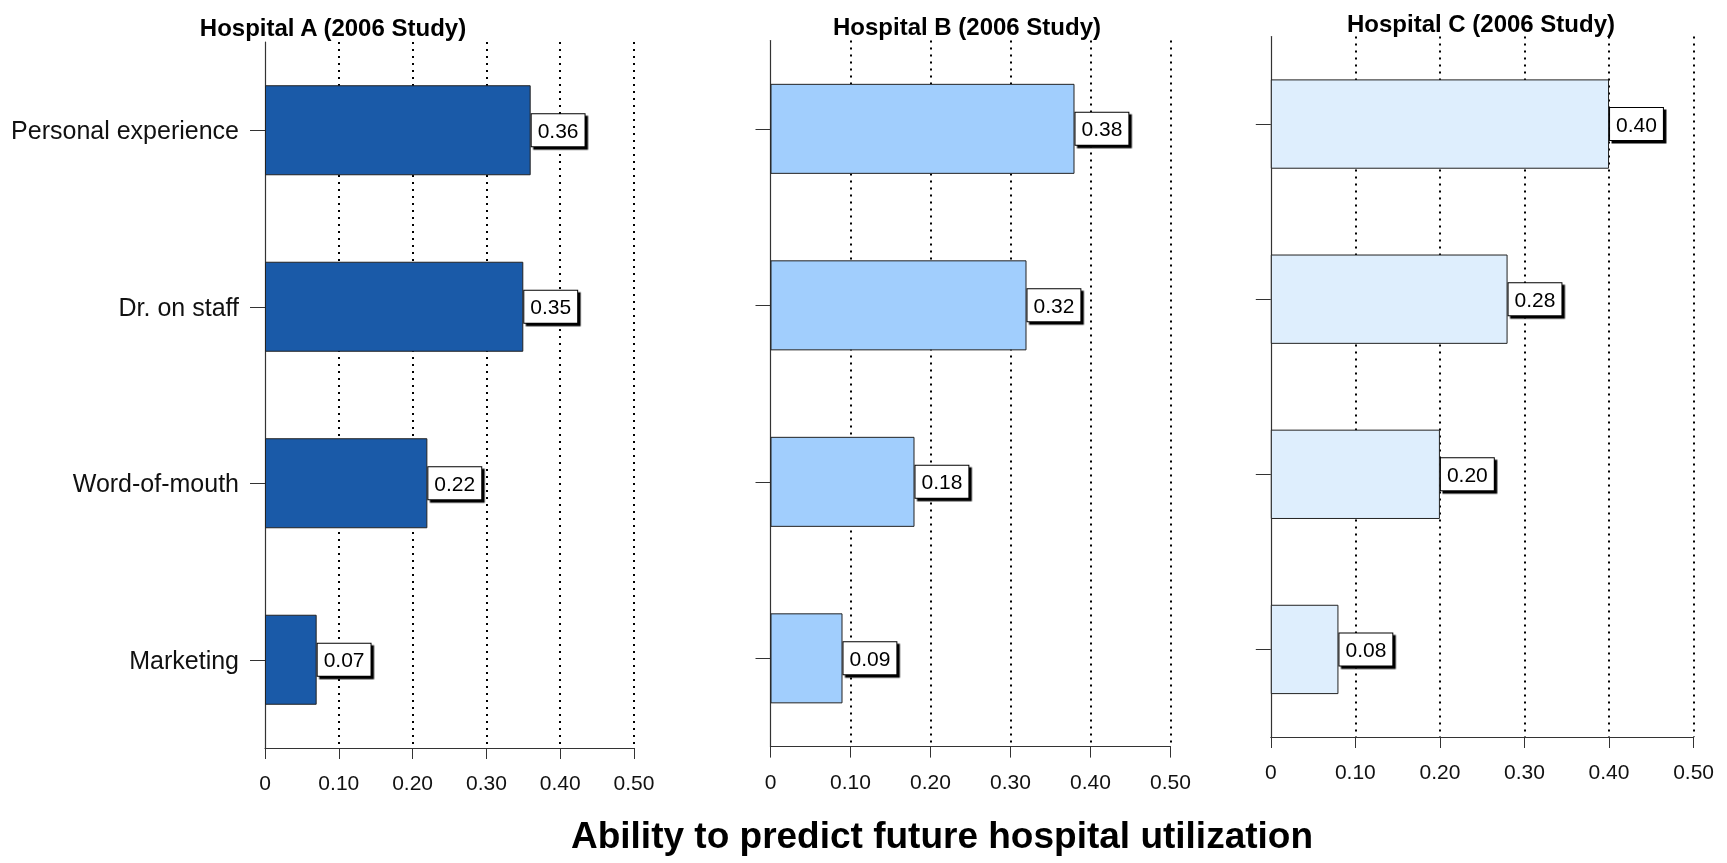 Image resolution: width=1727 pixels, height=863 pixels. What do you see at coordinates (942, 482) in the screenshot?
I see `data-label: 0.18` at bounding box center [942, 482].